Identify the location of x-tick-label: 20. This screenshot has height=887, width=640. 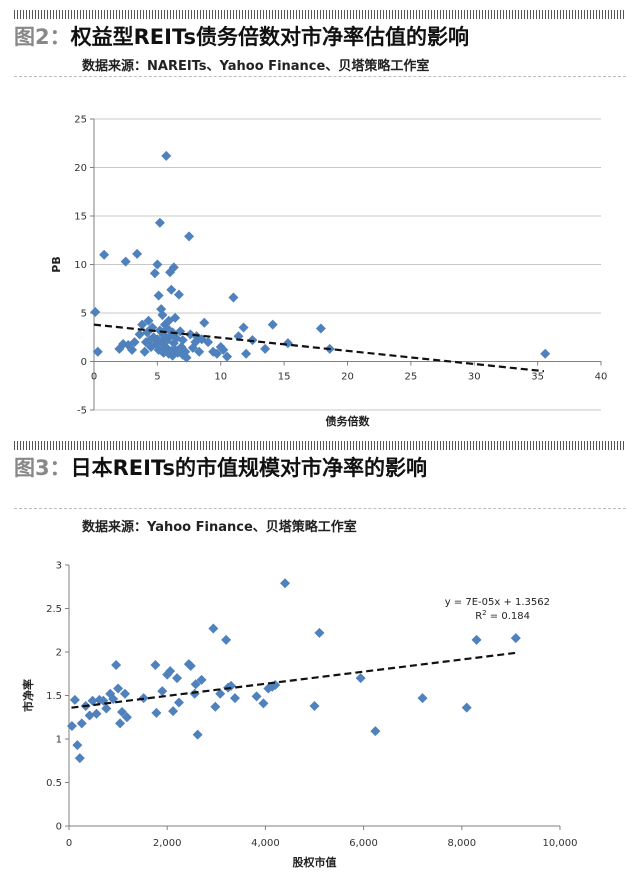
(347, 377).